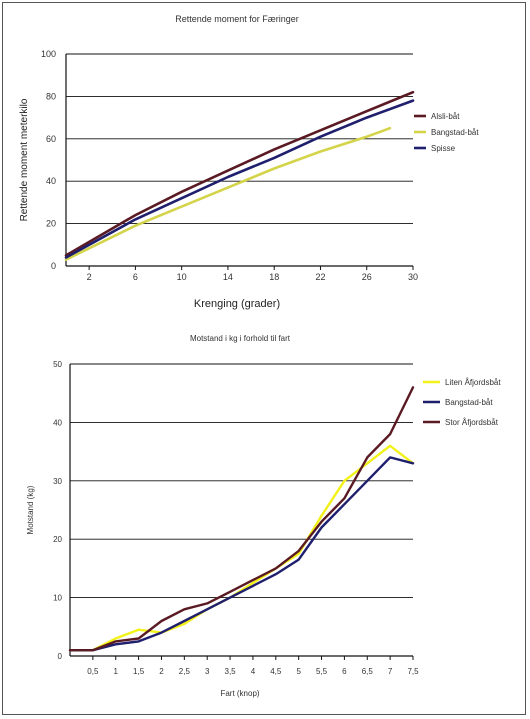 The height and width of the screenshot is (719, 530). What do you see at coordinates (367, 277) in the screenshot?
I see `x-tick-label: 26` at bounding box center [367, 277].